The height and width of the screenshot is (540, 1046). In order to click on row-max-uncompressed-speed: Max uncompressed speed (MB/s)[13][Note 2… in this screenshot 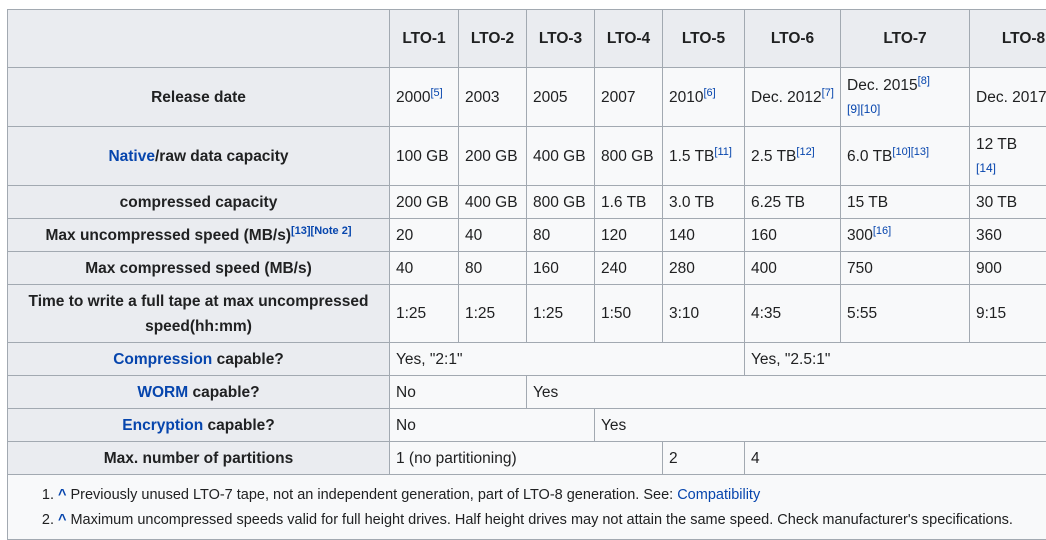, I will do `click(526, 235)`.